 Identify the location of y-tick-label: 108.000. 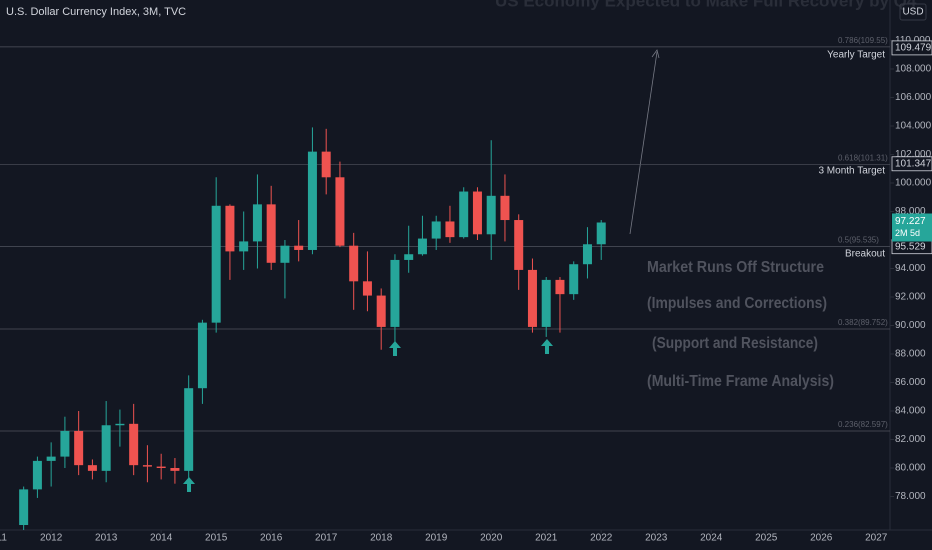
(913, 69).